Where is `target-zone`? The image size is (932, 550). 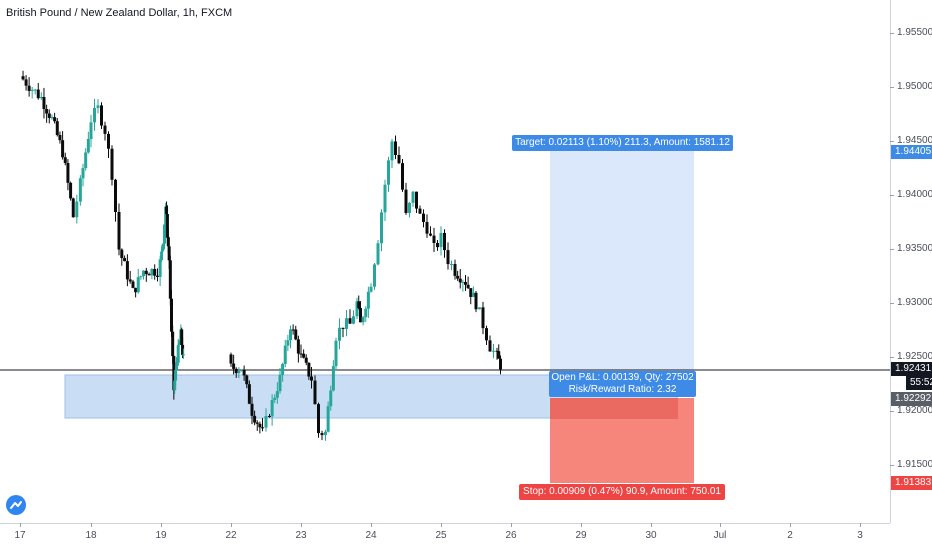 target-zone is located at coordinates (622, 261).